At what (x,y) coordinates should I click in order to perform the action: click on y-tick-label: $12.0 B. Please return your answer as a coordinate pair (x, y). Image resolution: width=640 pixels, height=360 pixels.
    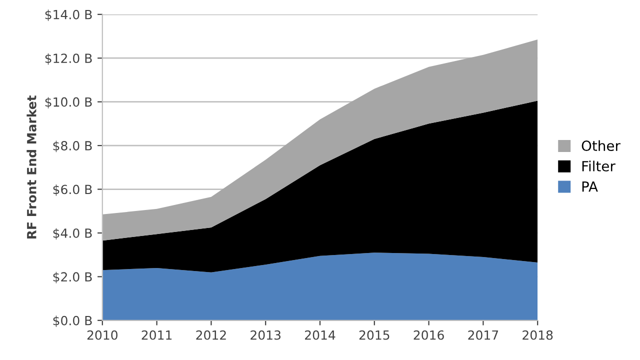
    Looking at the image, I should click on (68, 59).